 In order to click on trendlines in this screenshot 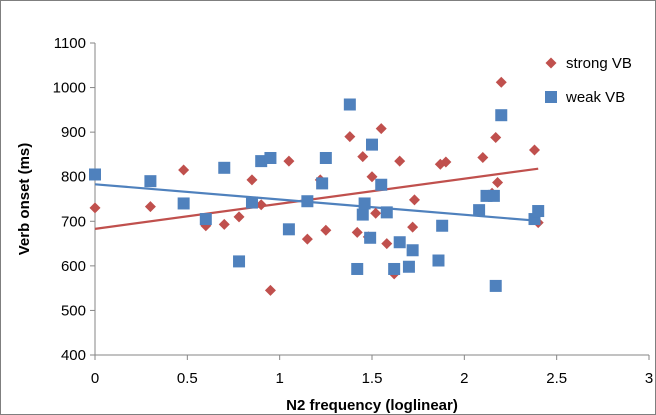, I will do `click(316, 198)`.